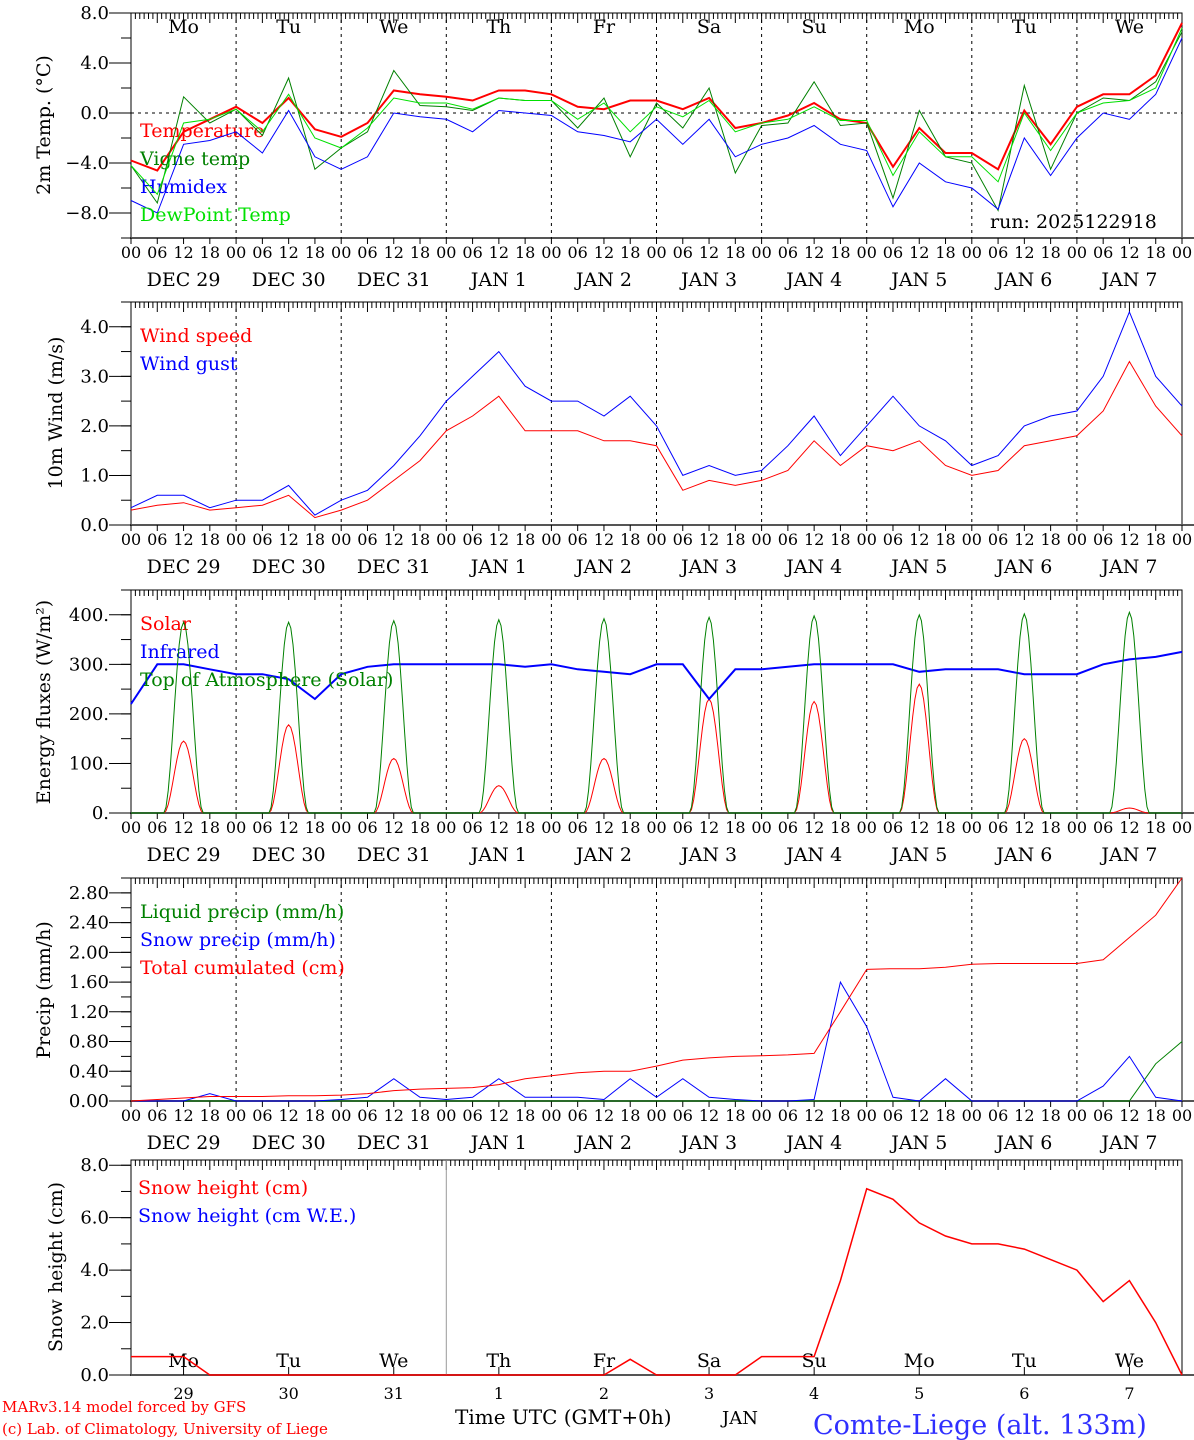 This screenshot has width=1194, height=1440. What do you see at coordinates (656, 989) in the screenshot?
I see `series-line-total-cumulated-cm-` at bounding box center [656, 989].